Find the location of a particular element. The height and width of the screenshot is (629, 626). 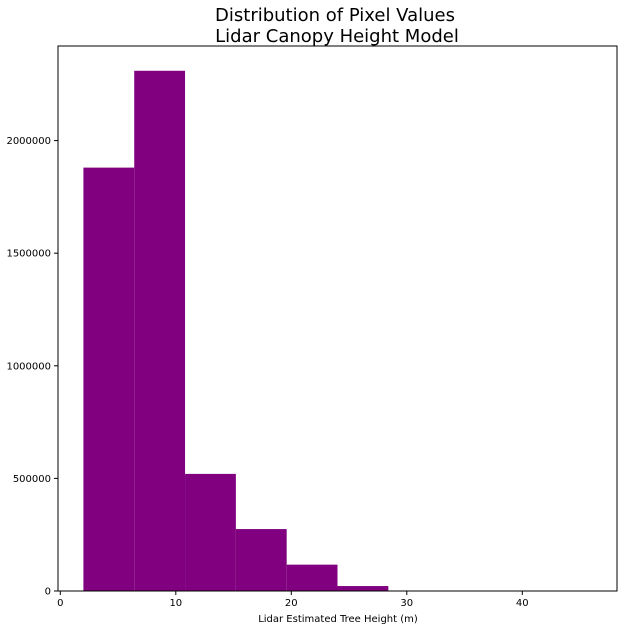

x-tick-label: 0 is located at coordinates (60, 603).